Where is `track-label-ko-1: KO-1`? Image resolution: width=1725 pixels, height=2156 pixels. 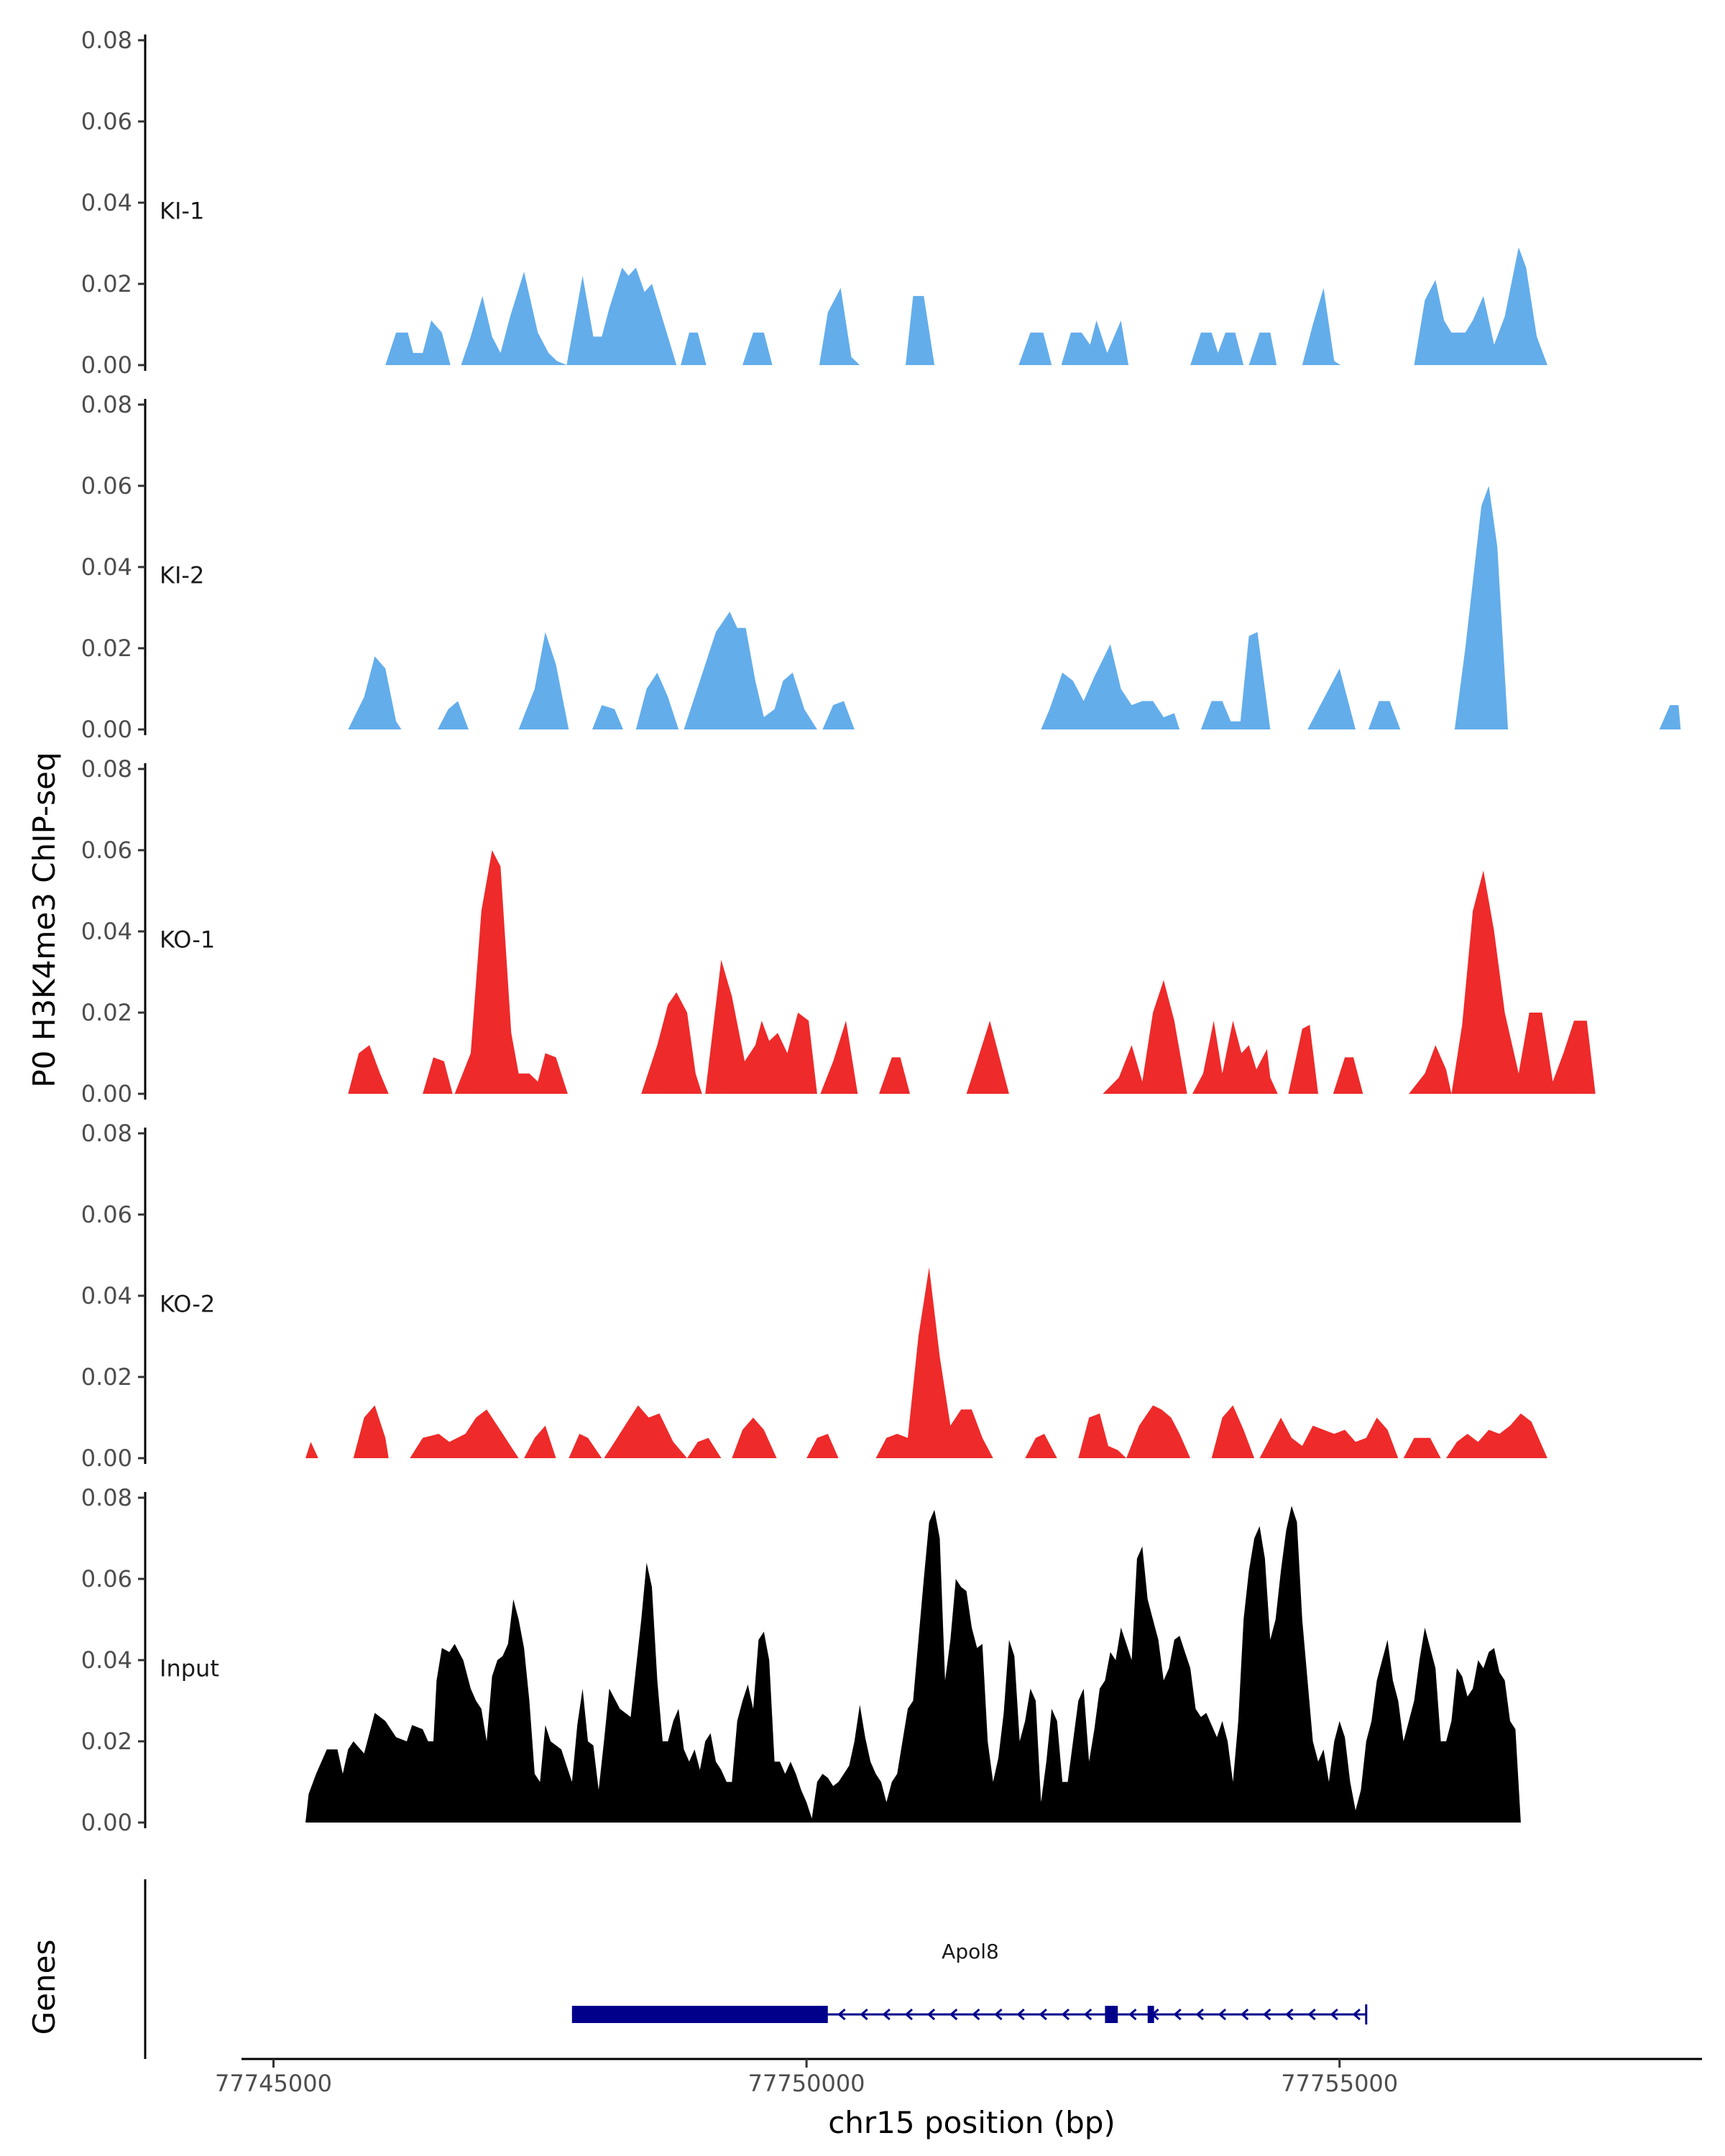
track-label-ko-1: KO-1 is located at coordinates (187, 940).